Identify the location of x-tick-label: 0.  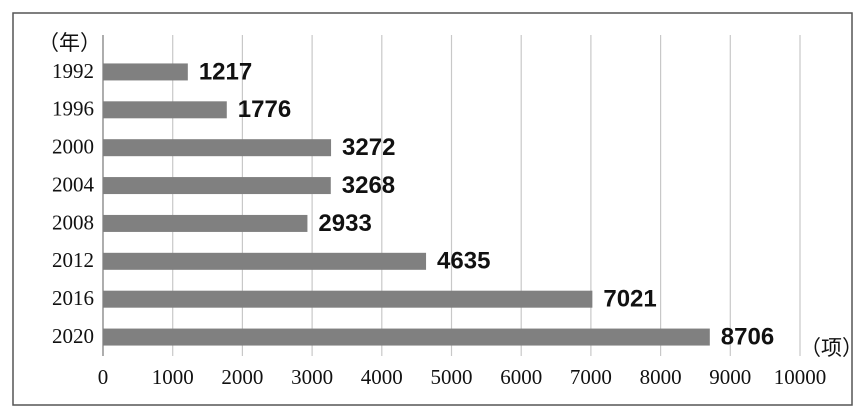
(103, 377).